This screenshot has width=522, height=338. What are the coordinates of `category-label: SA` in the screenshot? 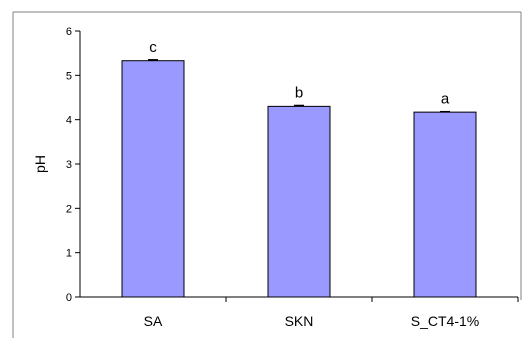 It's located at (153, 321).